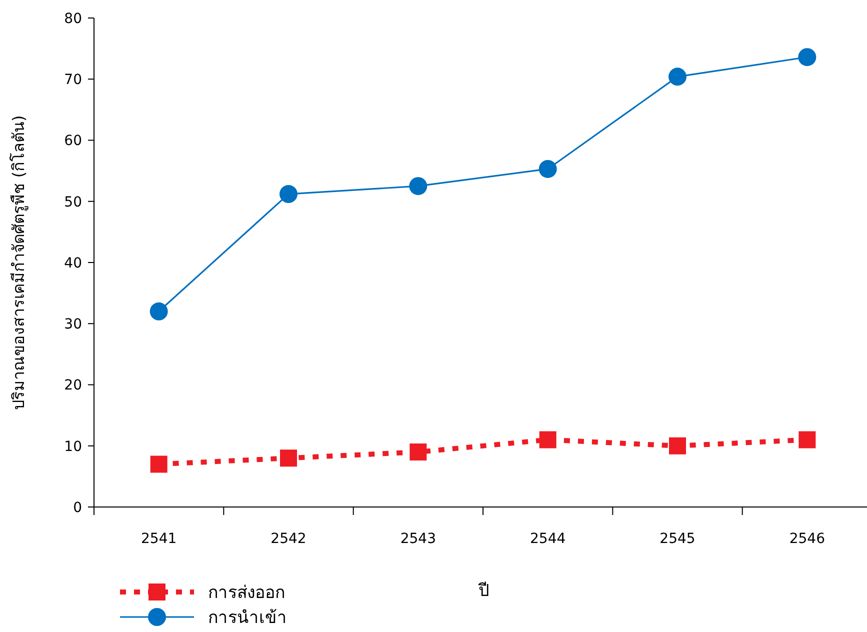 The height and width of the screenshot is (632, 867). I want to click on x-tick-label: 2541, so click(159, 539).